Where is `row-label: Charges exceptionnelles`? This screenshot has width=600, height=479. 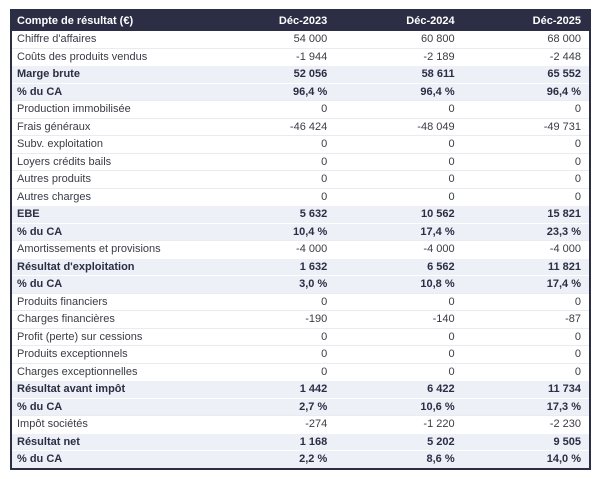 row-label: Charges exceptionnelles is located at coordinates (109, 371).